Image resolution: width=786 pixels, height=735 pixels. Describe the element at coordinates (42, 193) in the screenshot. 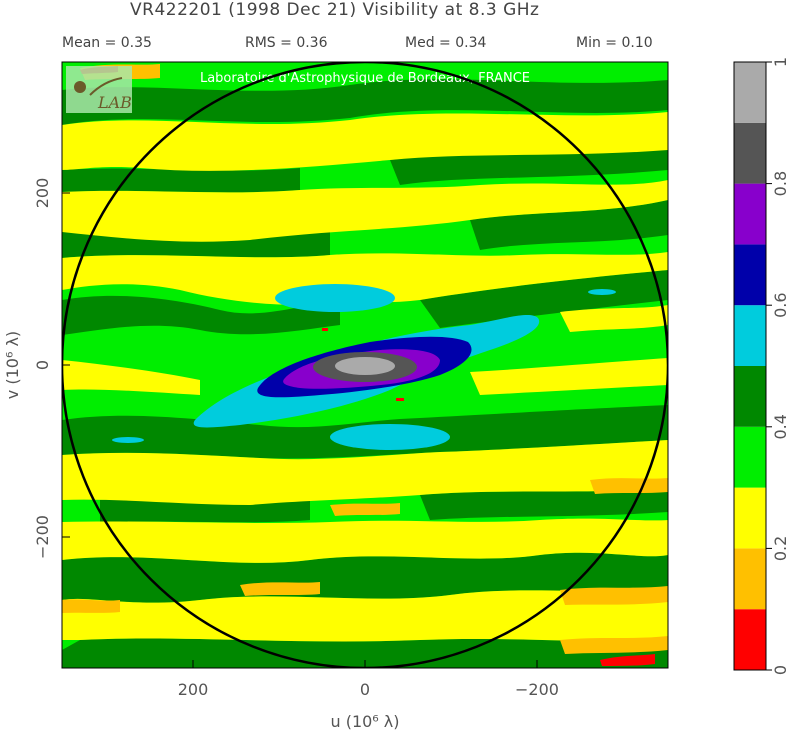

I see `y-tick-label: 200` at that location.